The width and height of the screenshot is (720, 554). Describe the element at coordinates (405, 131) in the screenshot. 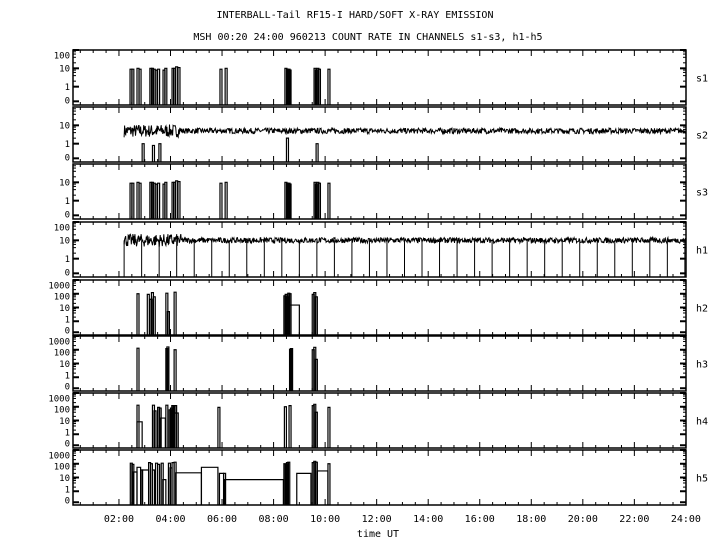

I see `series-s2-baseline` at that location.